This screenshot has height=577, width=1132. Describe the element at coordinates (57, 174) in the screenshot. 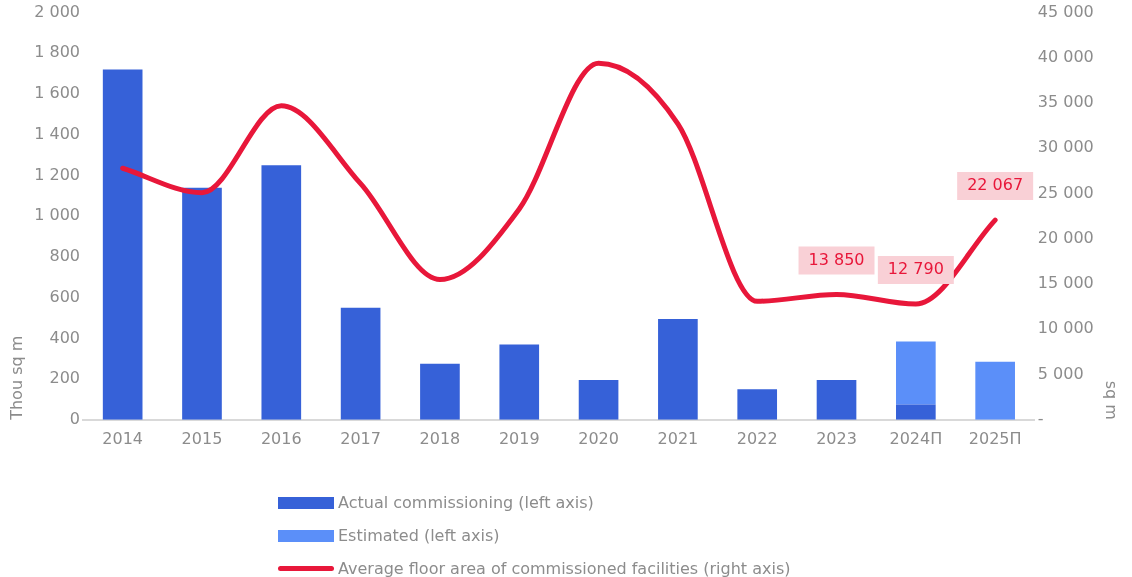

I see `y-tick-label: 1 200` at that location.